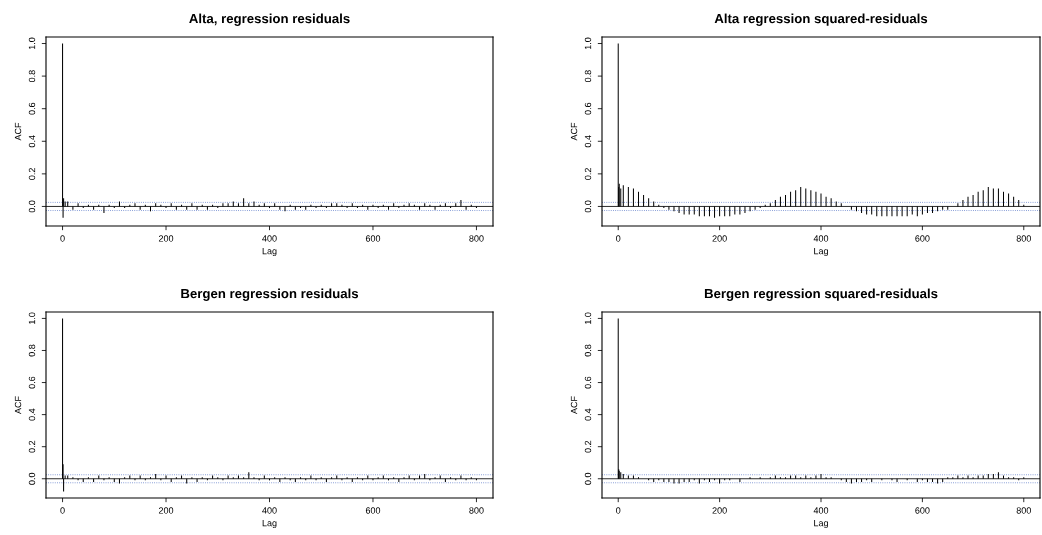  What do you see at coordinates (270, 294) in the screenshot?
I see `chart-title: Bergen regression residuals` at bounding box center [270, 294].